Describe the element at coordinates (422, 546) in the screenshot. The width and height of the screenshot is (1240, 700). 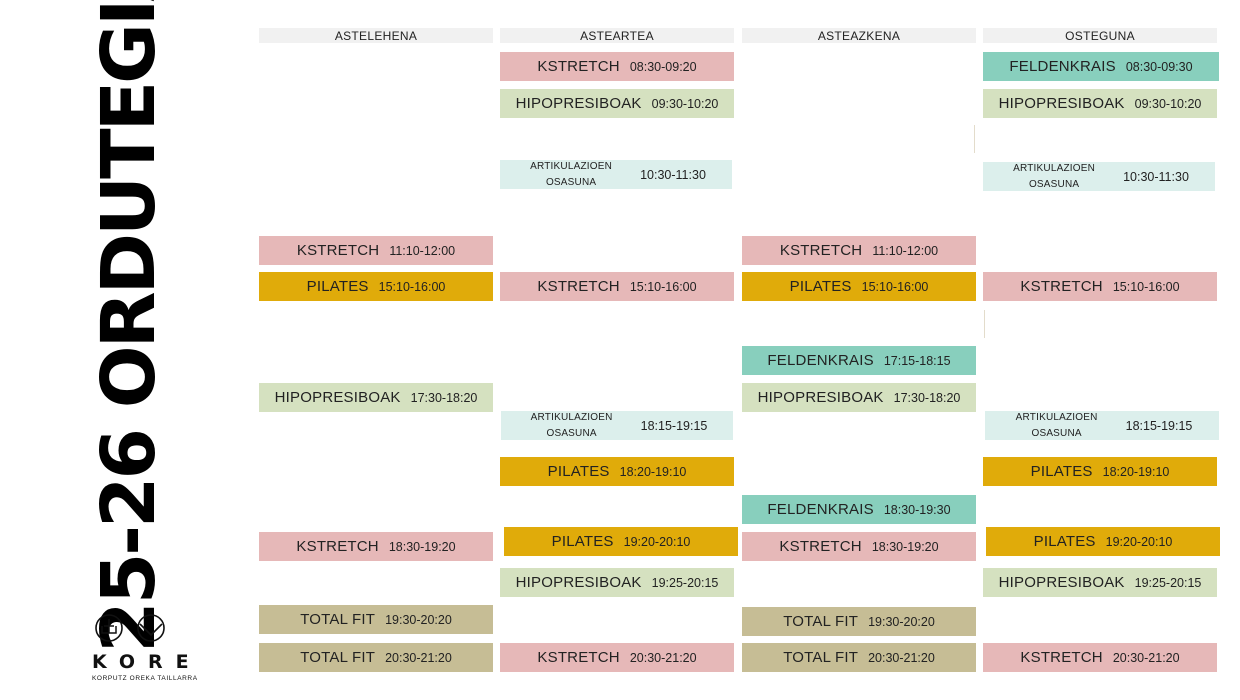
I see `session-time: 18:30-19:20` at that location.